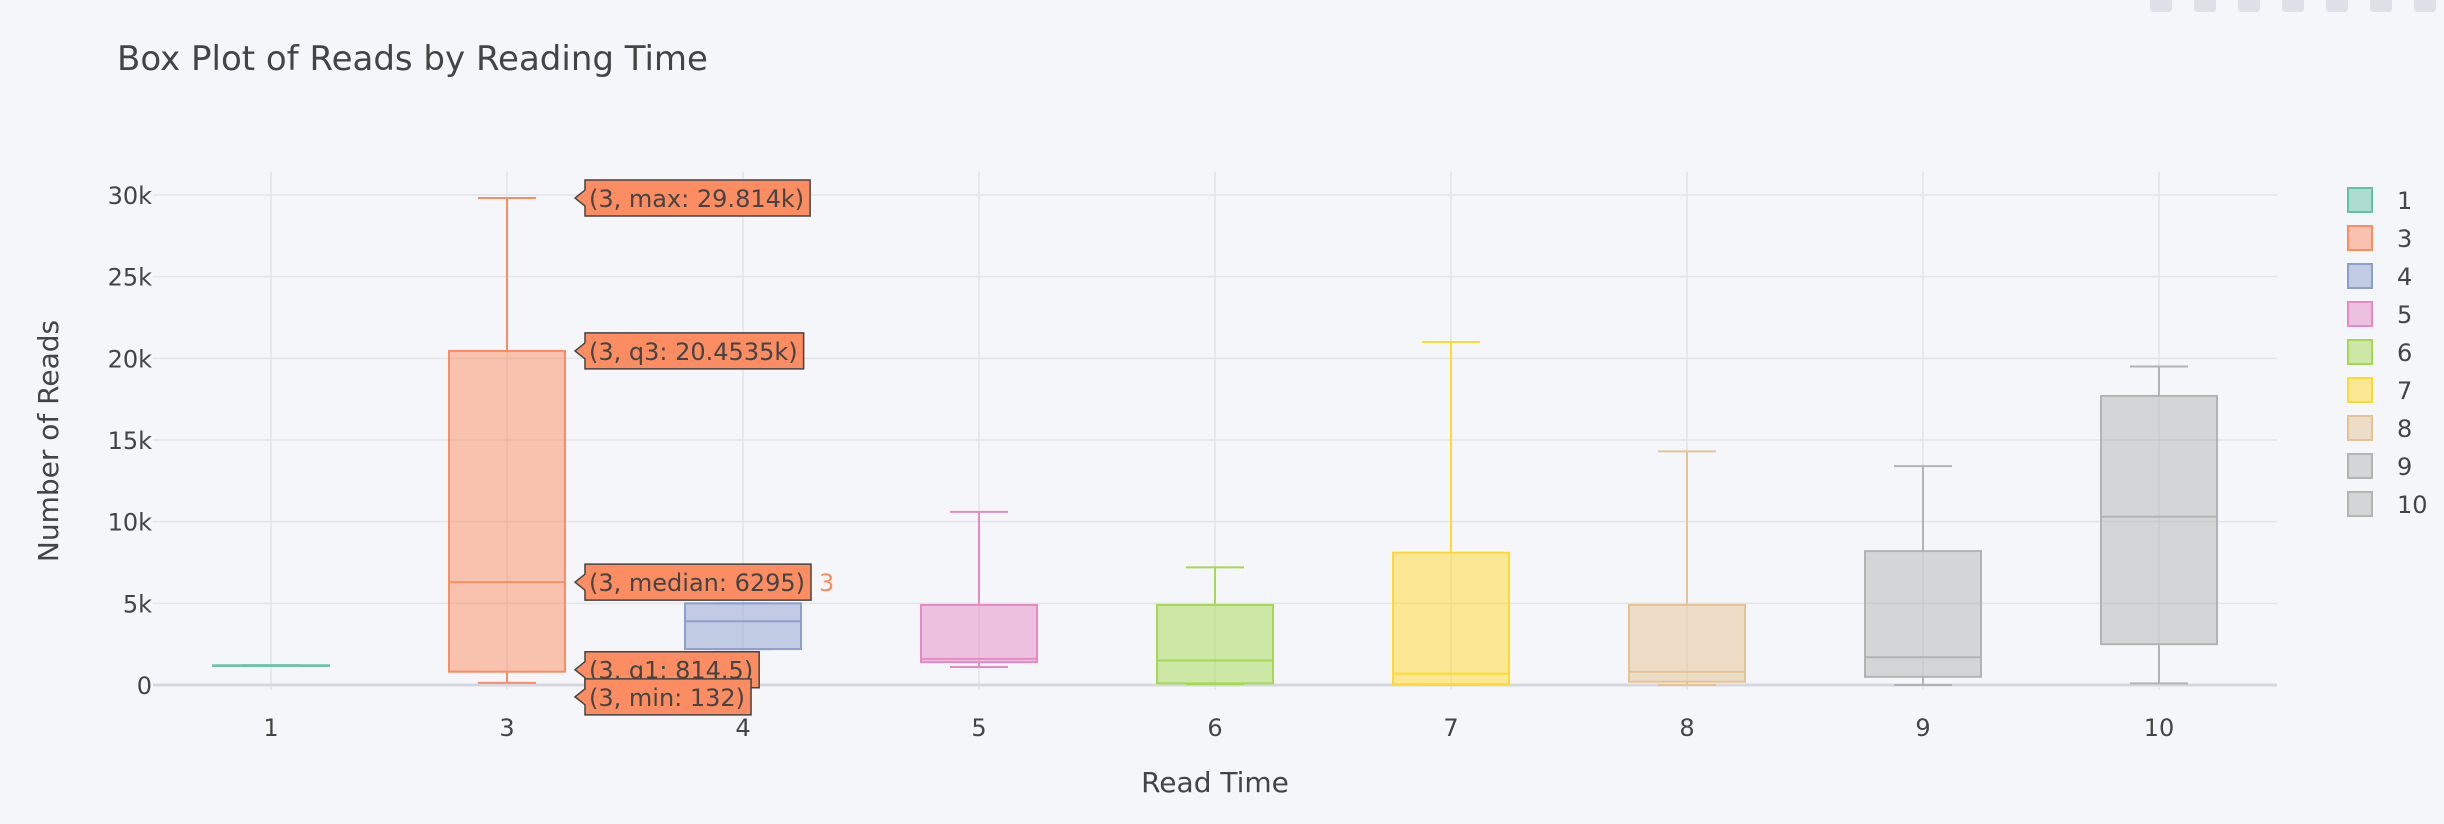 Image resolution: width=2444 pixels, height=824 pixels. Describe the element at coordinates (667, 698) in the screenshot. I see `hover-label-text: (3, min: 132)` at that location.